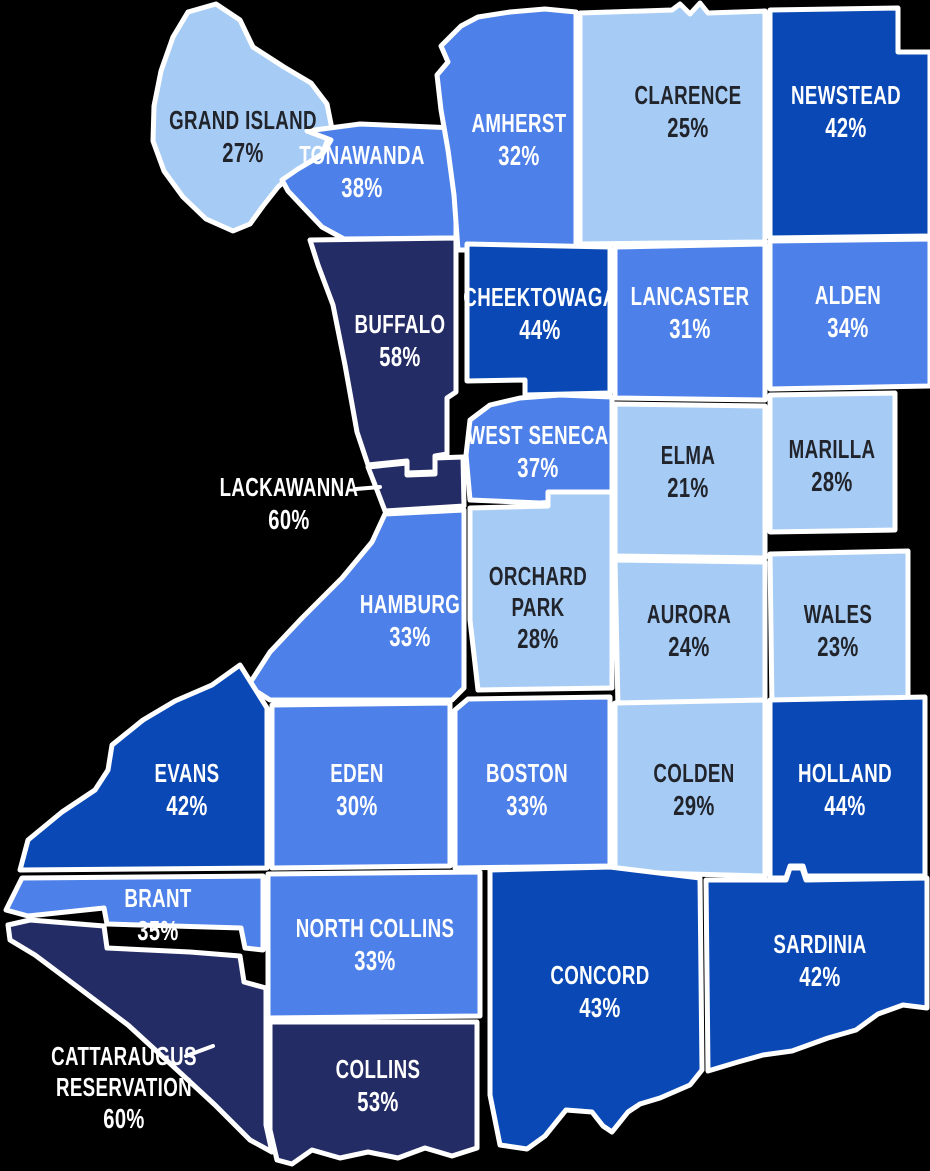 The height and width of the screenshot is (1171, 930). I want to click on region-percent: 43%, so click(600, 1007).